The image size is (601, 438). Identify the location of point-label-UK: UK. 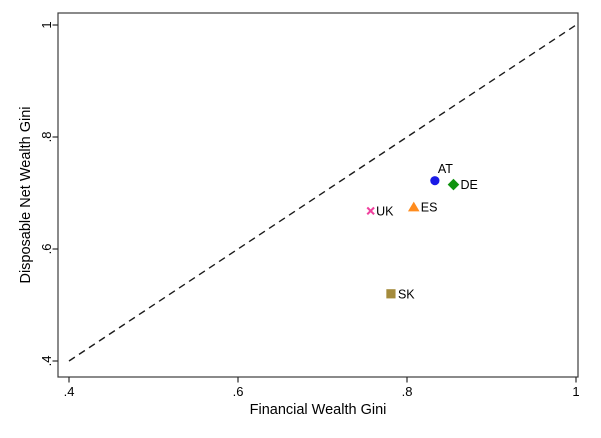
(385, 211).